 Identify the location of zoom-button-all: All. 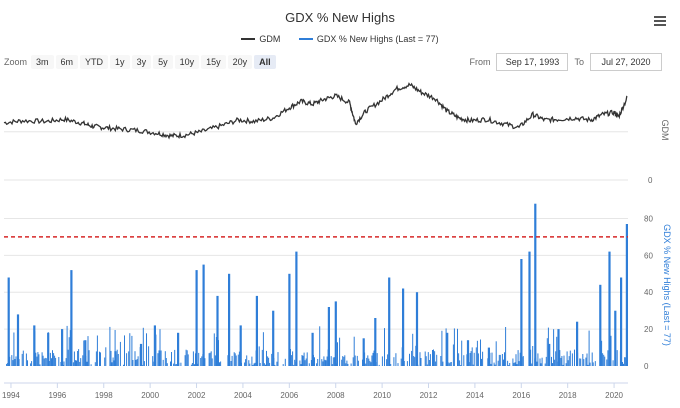
(265, 62).